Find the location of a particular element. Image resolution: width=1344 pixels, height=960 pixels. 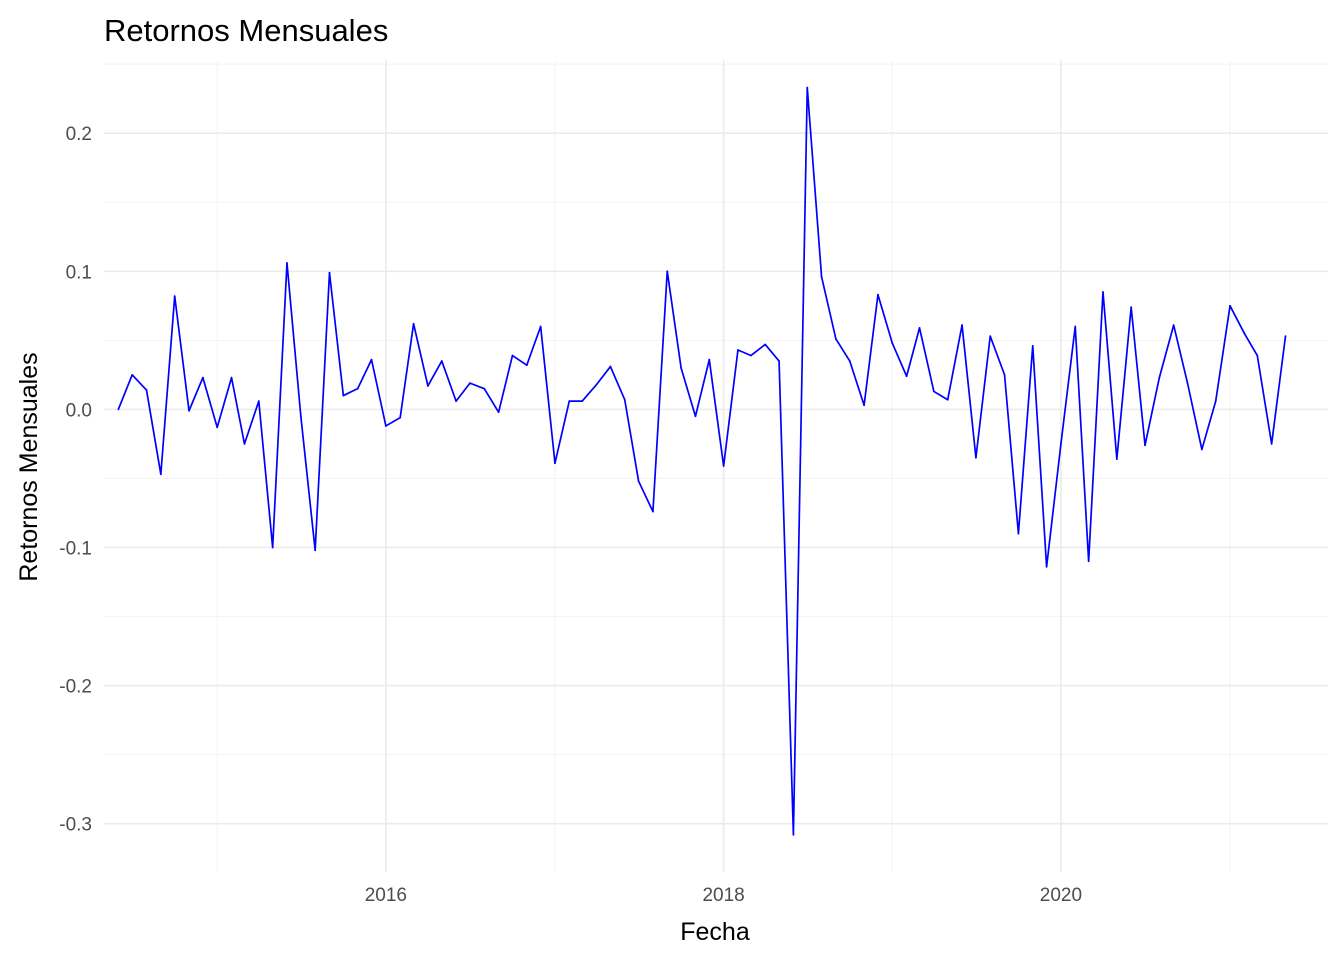

x-tick-label: 2016 is located at coordinates (386, 895).